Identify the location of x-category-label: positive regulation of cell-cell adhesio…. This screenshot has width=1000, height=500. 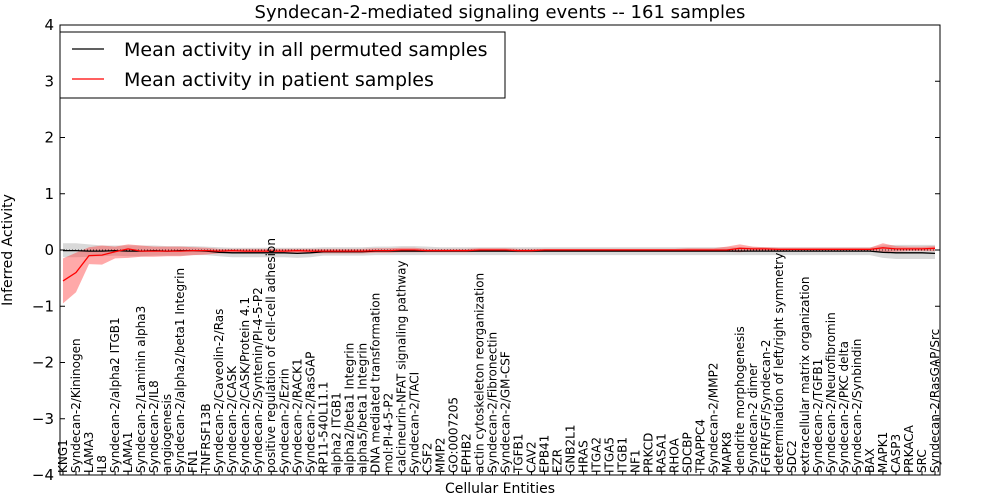
(271, 355).